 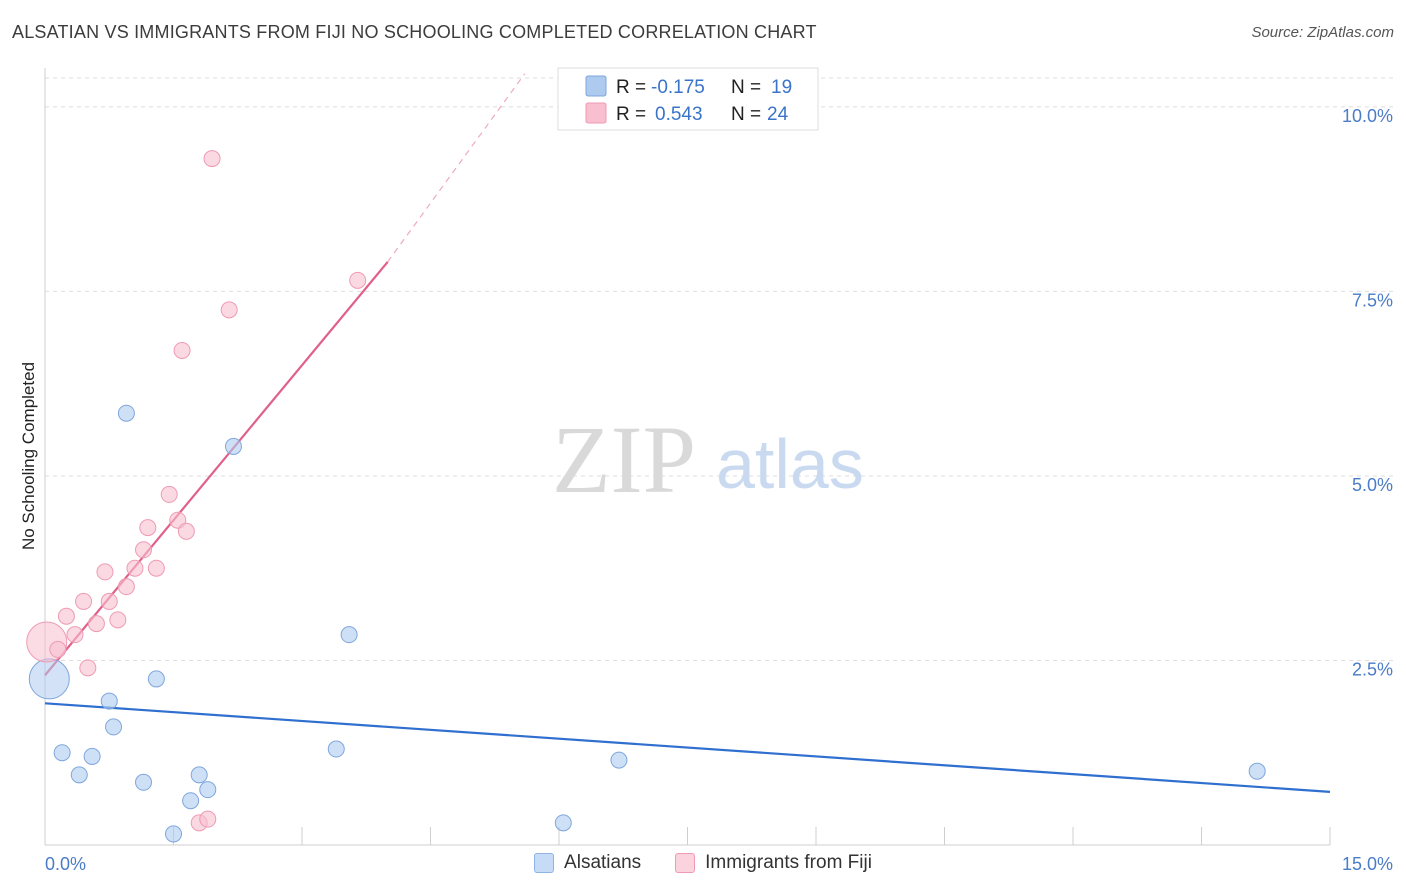 What do you see at coordinates (28, 456) in the screenshot?
I see `y-axis-label: No Schooling Completed` at bounding box center [28, 456].